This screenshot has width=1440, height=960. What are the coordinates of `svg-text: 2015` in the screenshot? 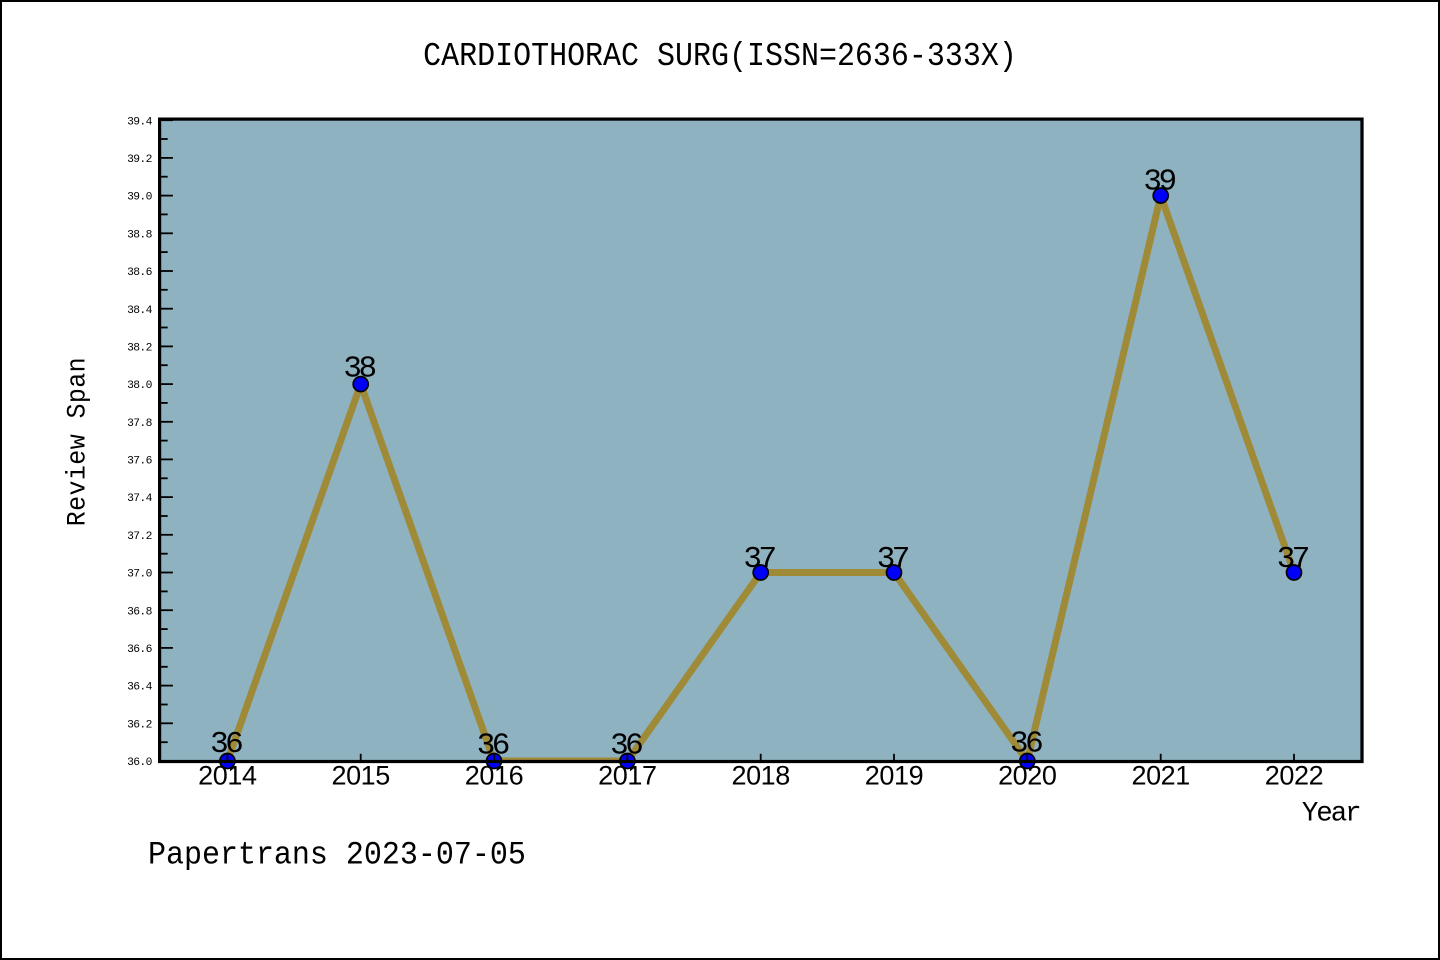 It's located at (360, 776).